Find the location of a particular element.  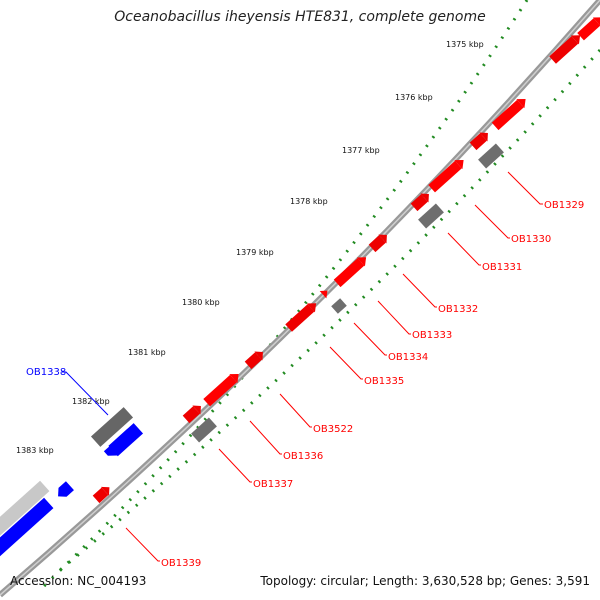

gene-label-ob1334: OB1334 is located at coordinates (408, 357).